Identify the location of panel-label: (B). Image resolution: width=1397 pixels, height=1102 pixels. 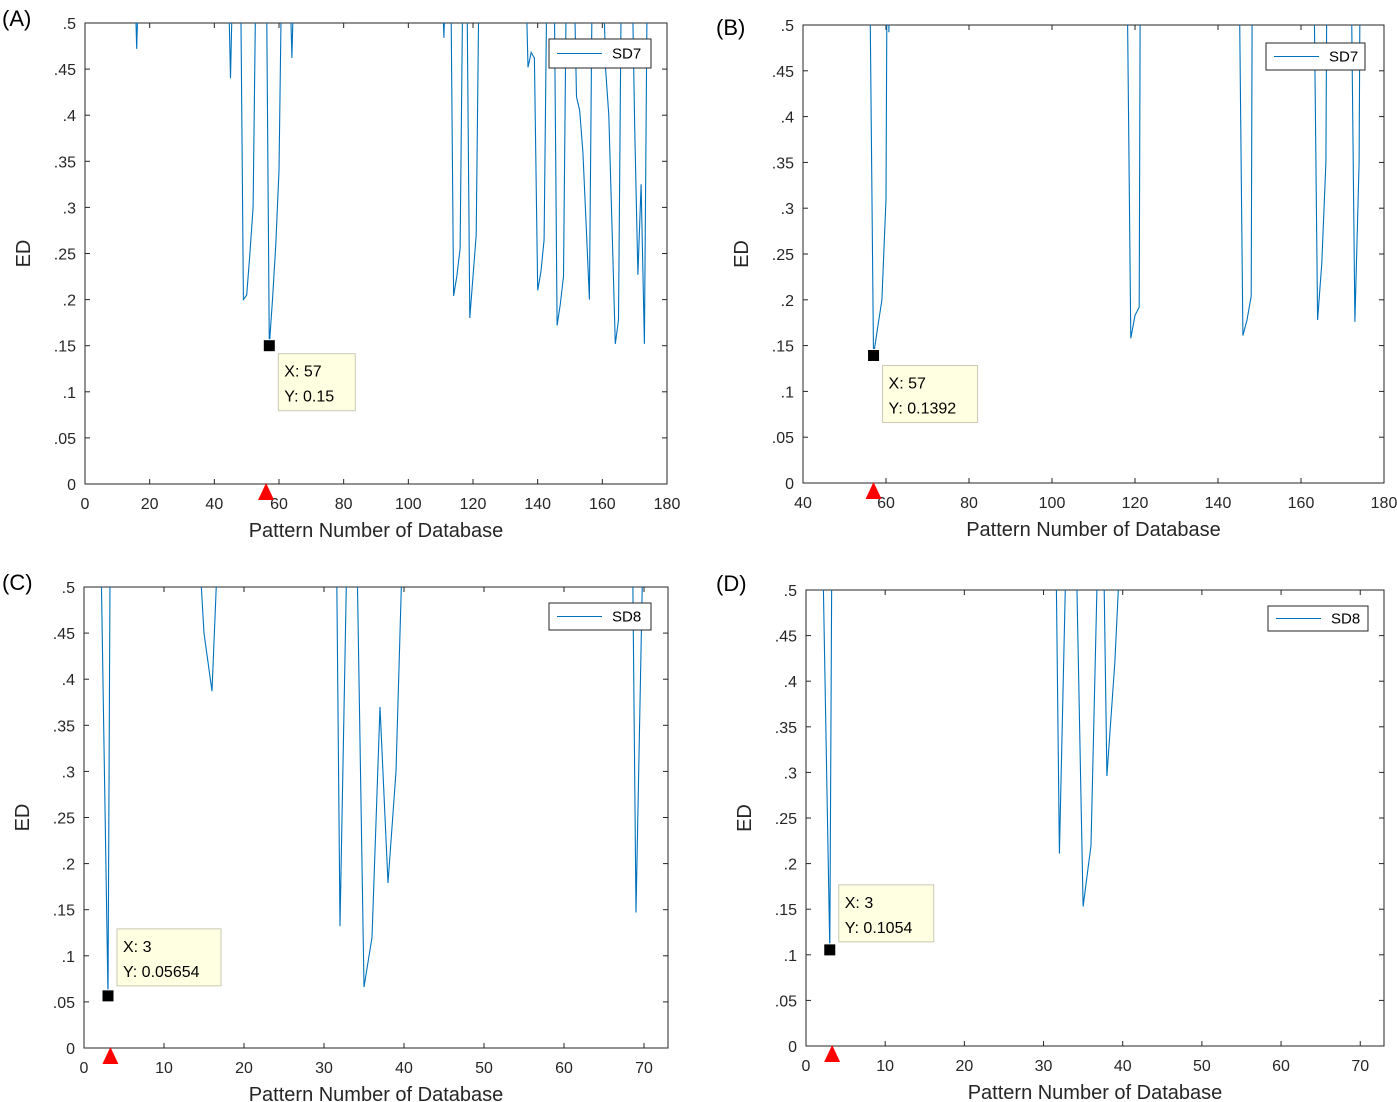
(730, 27).